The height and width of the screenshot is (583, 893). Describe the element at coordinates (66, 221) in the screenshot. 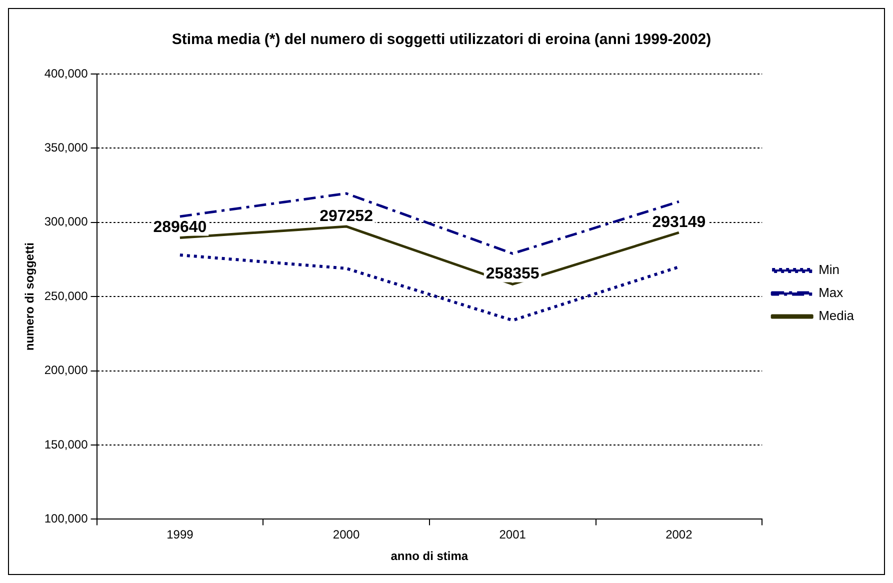

I see `y-tick-label: 300,000` at that location.